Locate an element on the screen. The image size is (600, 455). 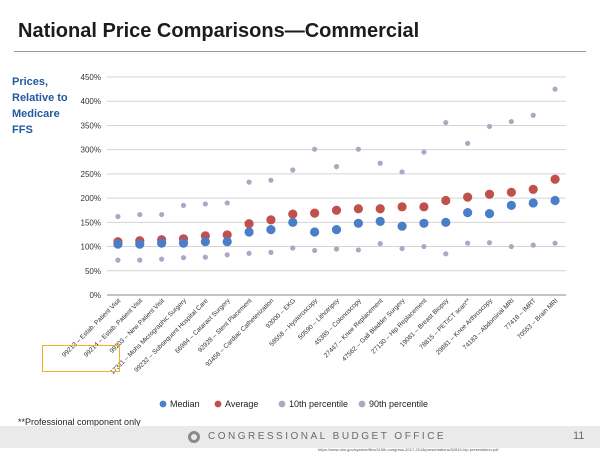
y-tick-labels: 0% 50% 100% 150% 200% 250% 300% 350% 400% 450% is located at coordinates (91, 186).